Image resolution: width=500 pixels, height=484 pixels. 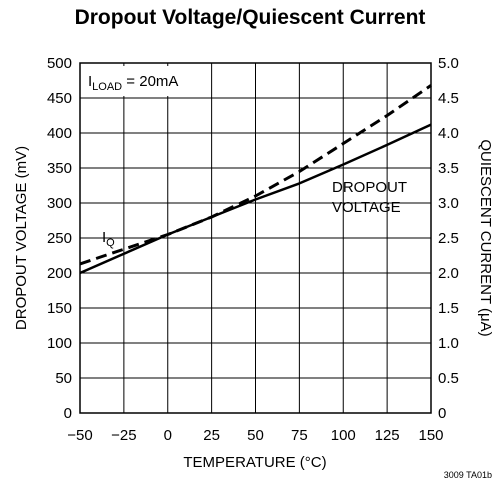 I want to click on x-tick-labels: −50 −25 0 25 50 75 100 125 150, so click(x=255, y=435).